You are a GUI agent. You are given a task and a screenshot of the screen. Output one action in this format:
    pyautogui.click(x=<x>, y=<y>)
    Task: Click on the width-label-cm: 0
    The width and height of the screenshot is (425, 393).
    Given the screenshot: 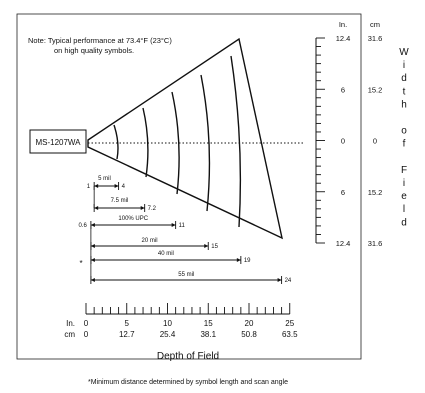 What is the action you would take?
    pyautogui.click(x=375, y=141)
    